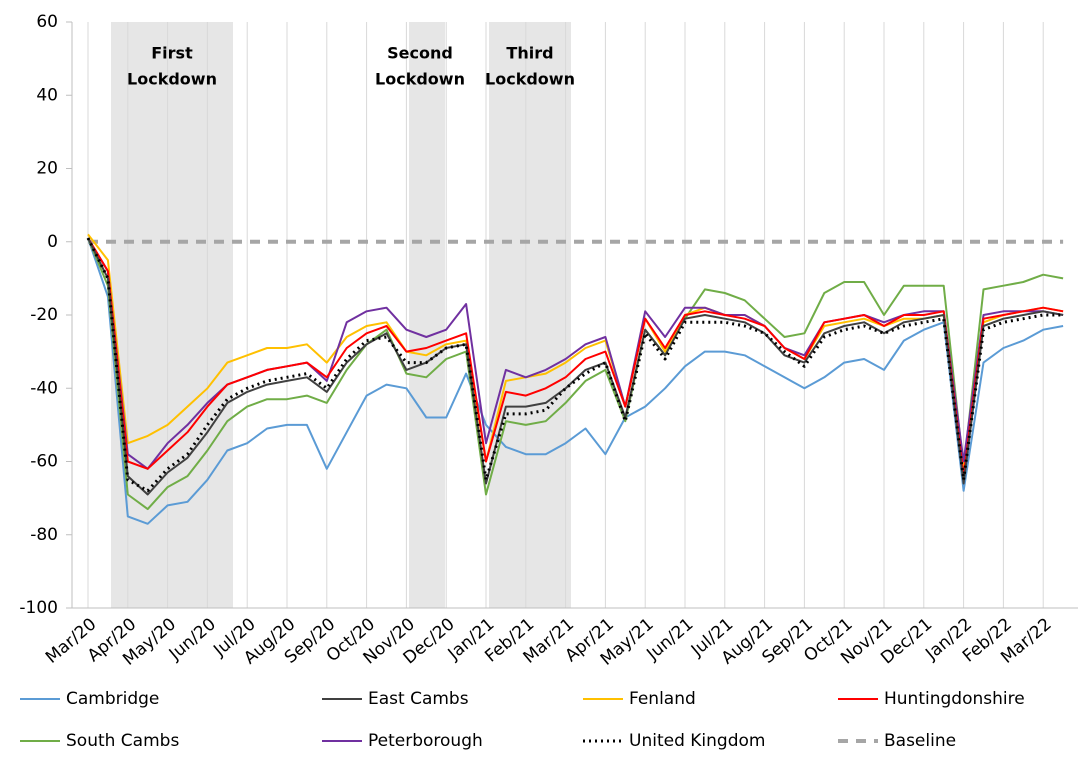 The height and width of the screenshot is (781, 1079). I want to click on annotation: Second, so click(420, 53).